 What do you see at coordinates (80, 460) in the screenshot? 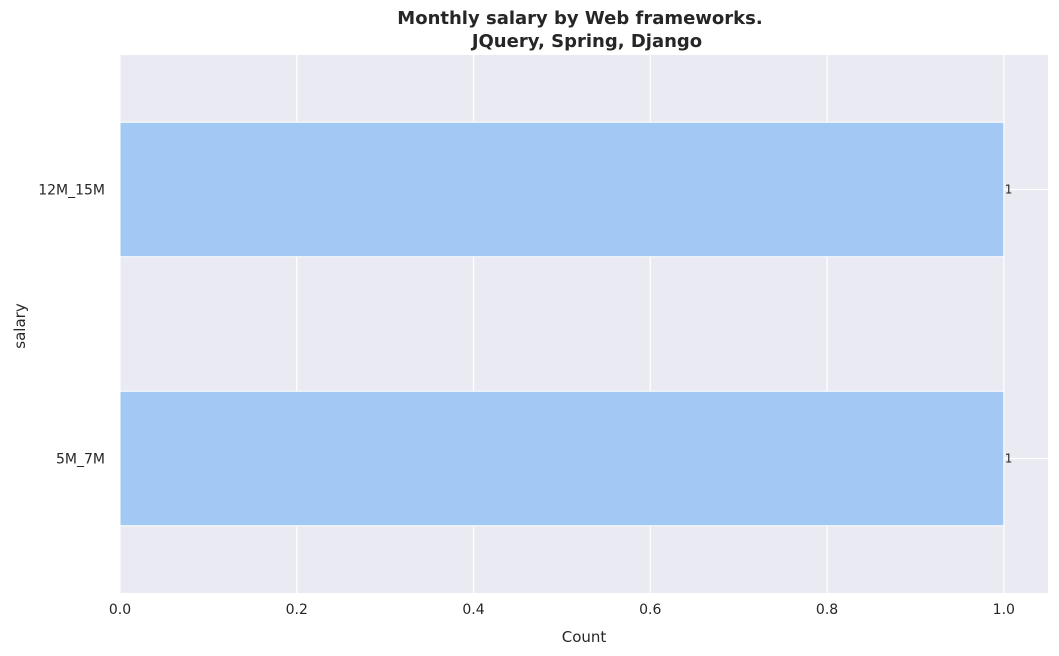
I see `y-tick-label: 5M_7M` at bounding box center [80, 460].